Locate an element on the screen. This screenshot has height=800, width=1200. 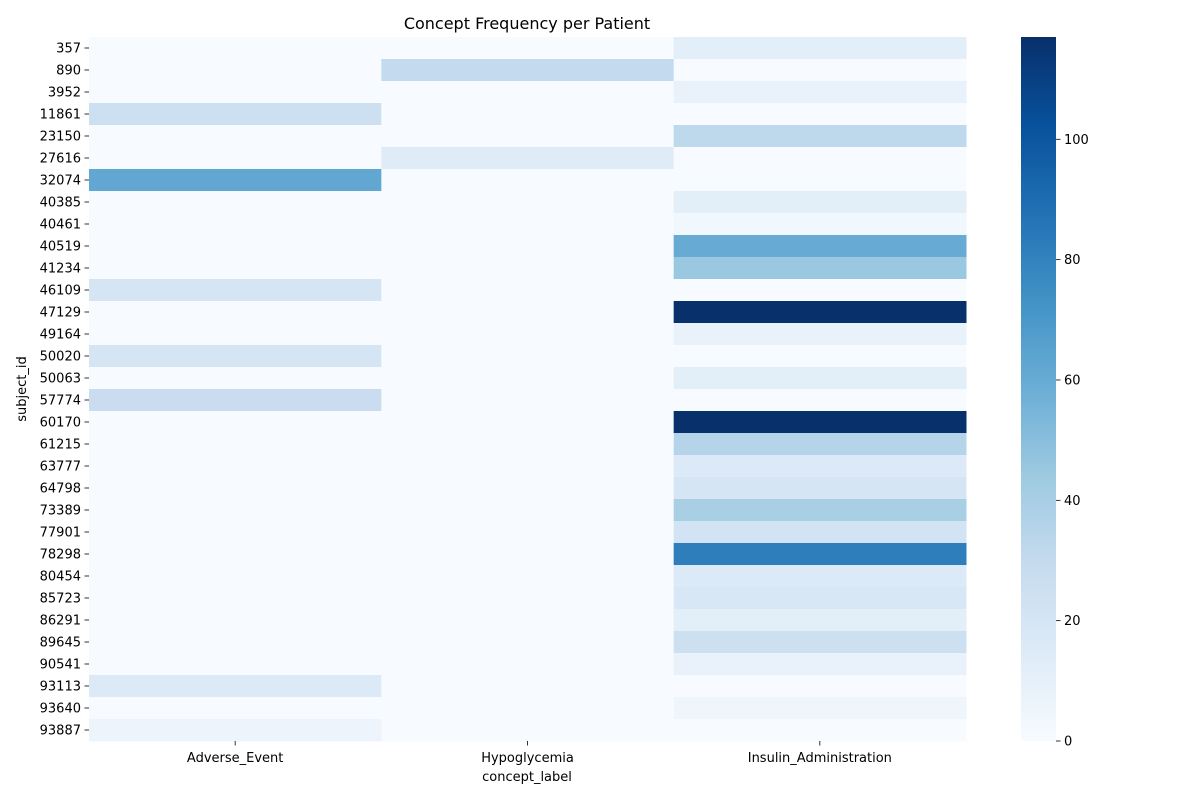
y-tick-label: 90541 is located at coordinates (60, 665).